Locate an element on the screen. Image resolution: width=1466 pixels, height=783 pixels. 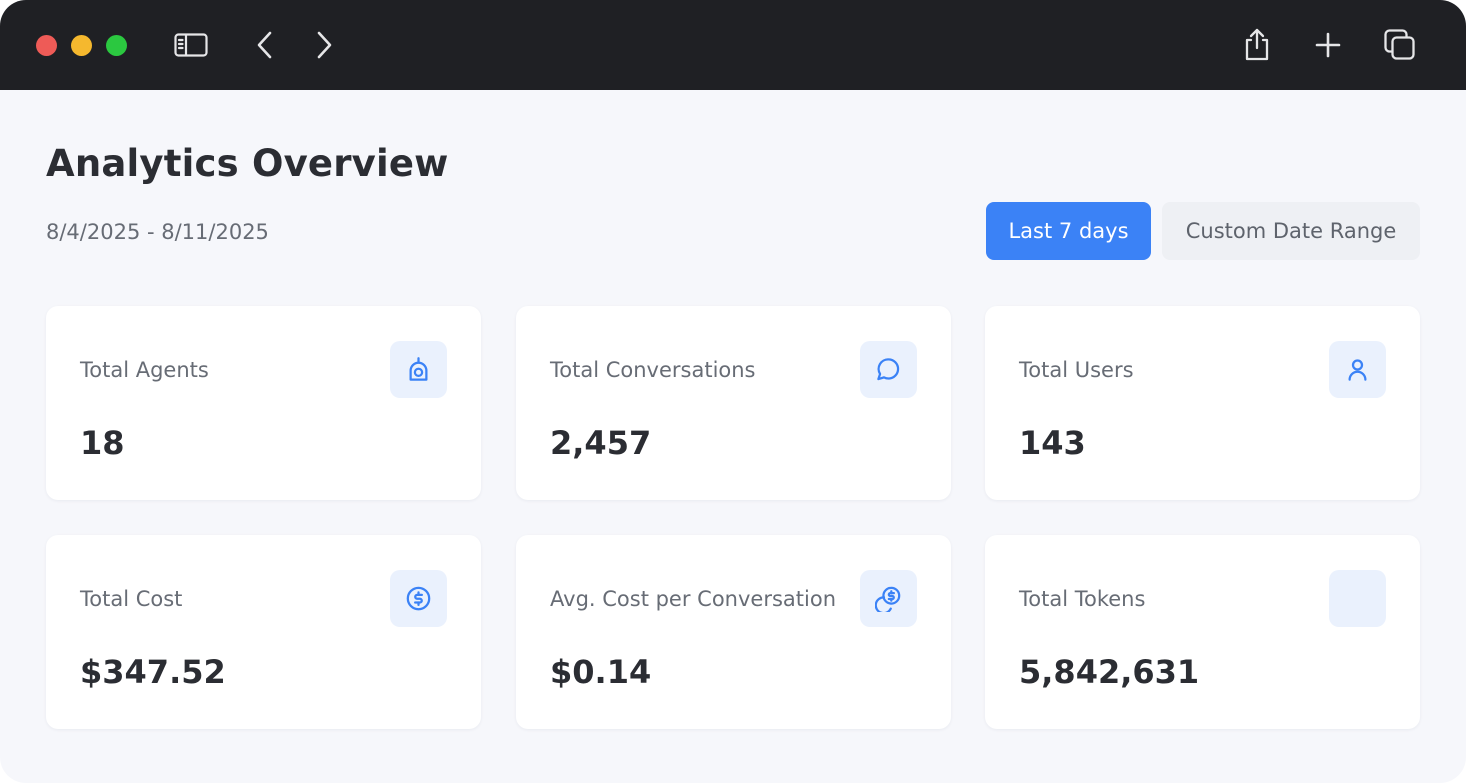
stat-card-total-conversations: Total Conversations 2,457 is located at coordinates (733, 403).